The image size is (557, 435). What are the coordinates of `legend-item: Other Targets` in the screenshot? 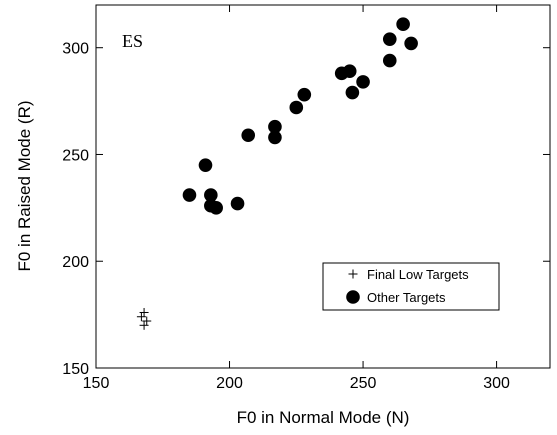 It's located at (396, 297).